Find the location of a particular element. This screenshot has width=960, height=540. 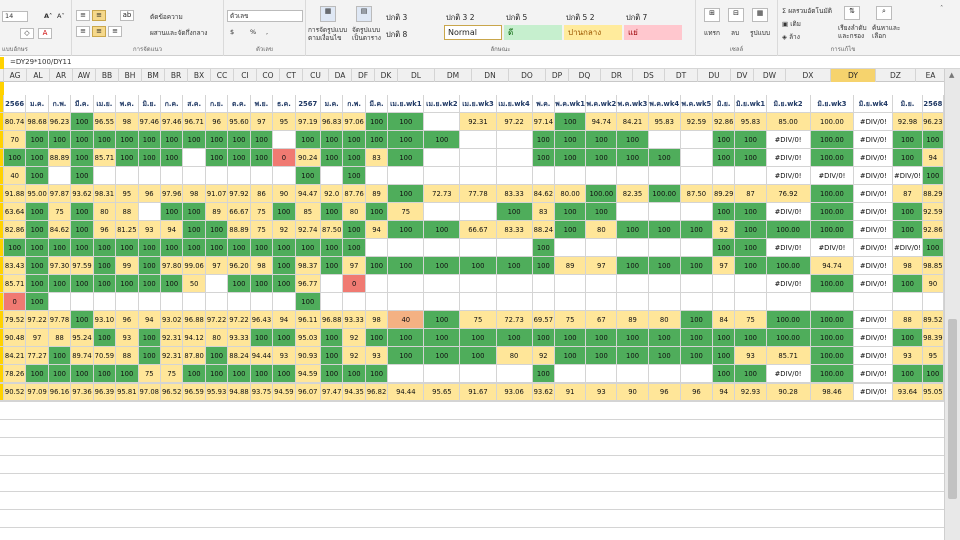

data-cell: 79.52 is located at coordinates (15, 320).